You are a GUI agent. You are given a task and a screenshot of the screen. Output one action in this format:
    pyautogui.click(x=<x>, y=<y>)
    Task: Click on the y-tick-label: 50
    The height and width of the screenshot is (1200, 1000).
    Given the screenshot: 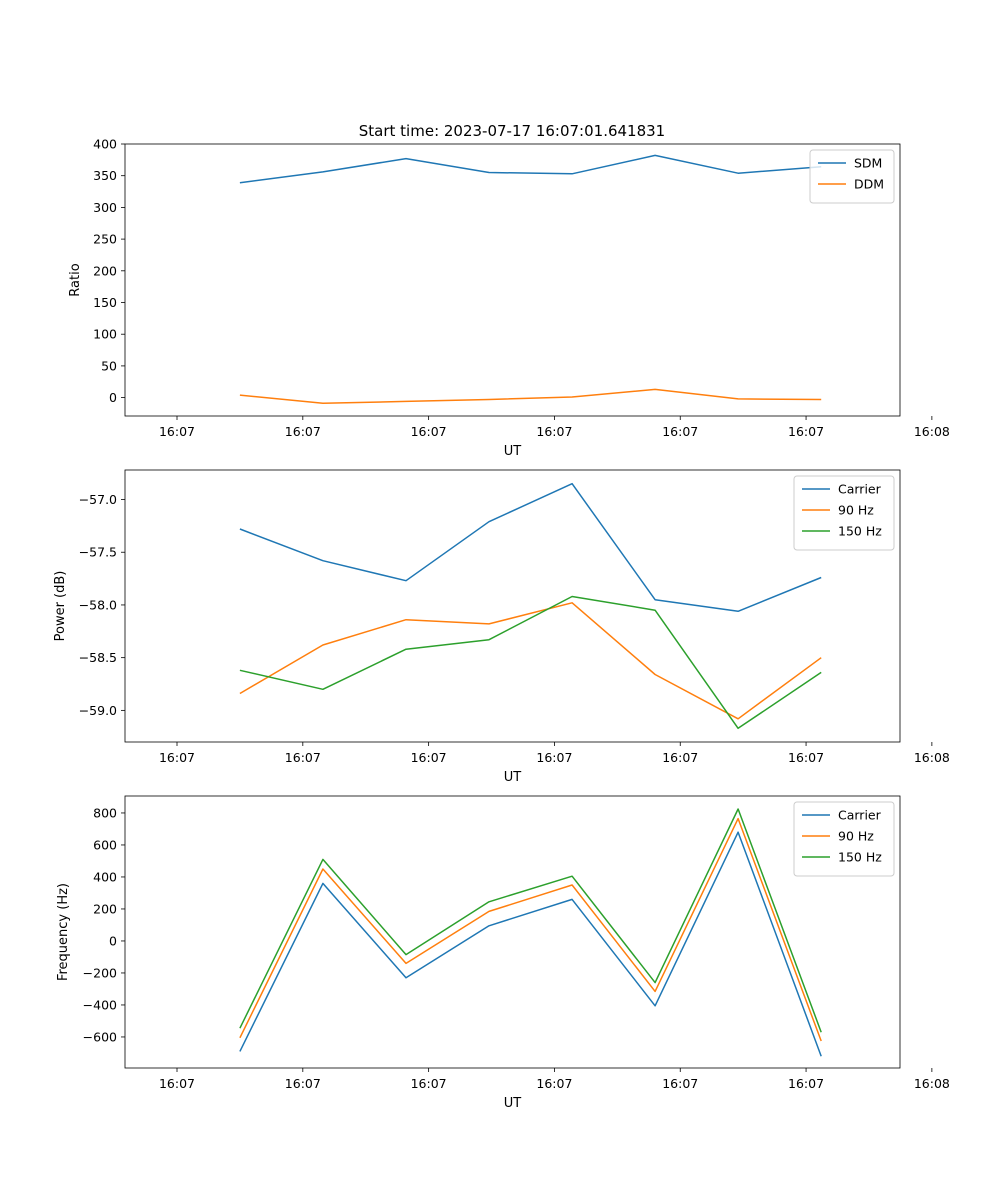 What is the action you would take?
    pyautogui.click(x=109, y=365)
    